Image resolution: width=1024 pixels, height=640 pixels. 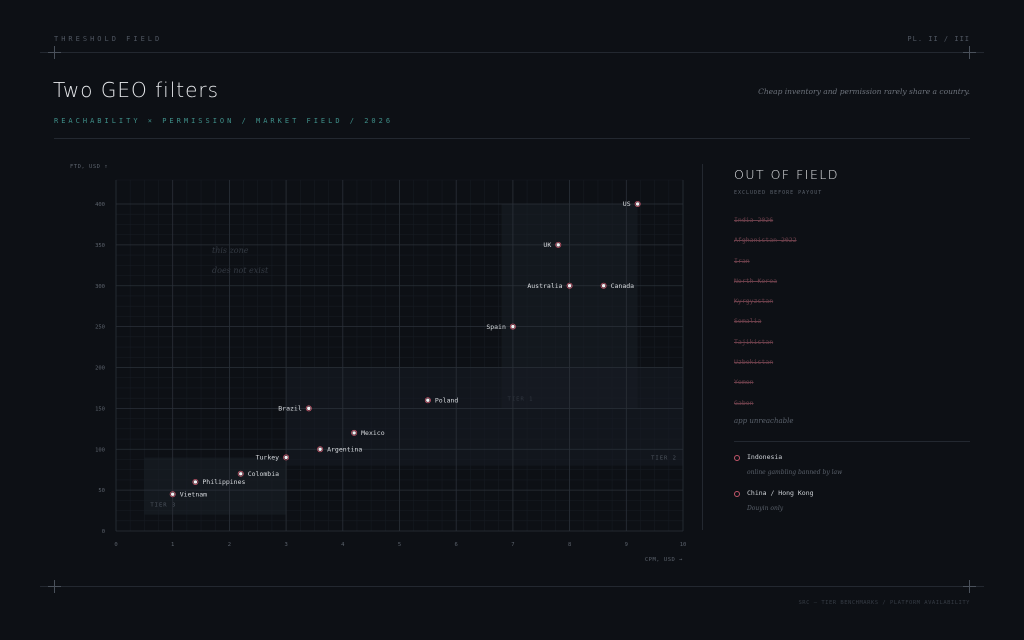 What do you see at coordinates (285, 545) in the screenshot?
I see `x-tick-label: 3` at bounding box center [285, 545].